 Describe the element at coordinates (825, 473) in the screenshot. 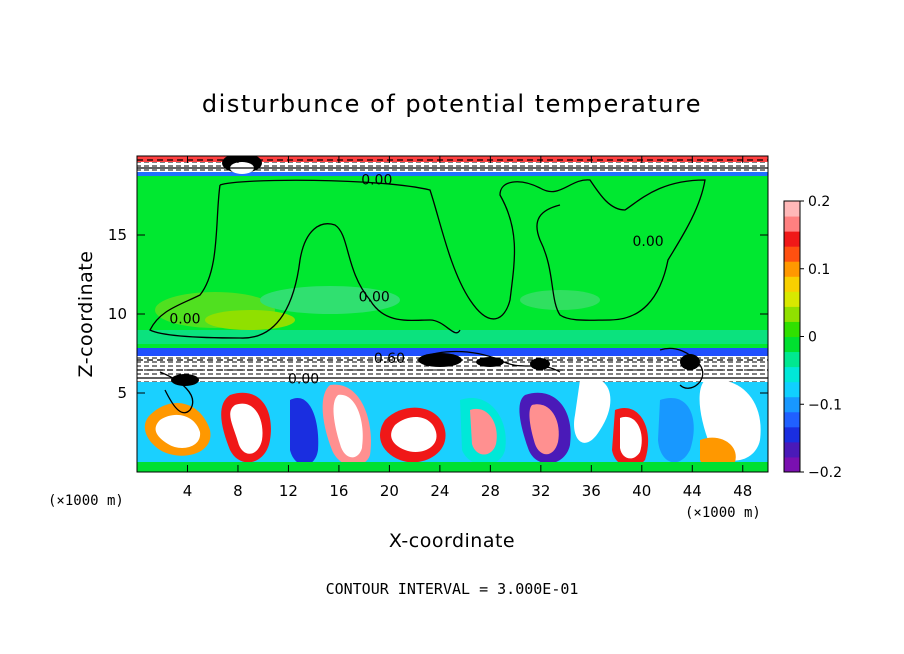

I see `colorbar-tick-label: −0.2` at that location.